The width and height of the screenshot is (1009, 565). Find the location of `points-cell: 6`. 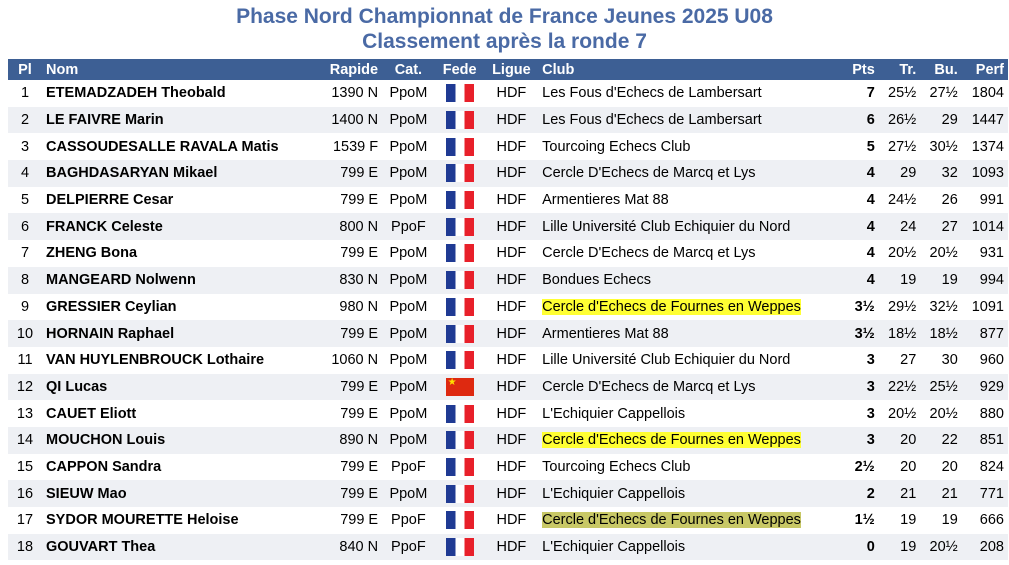

points-cell: 6 is located at coordinates (861, 120).